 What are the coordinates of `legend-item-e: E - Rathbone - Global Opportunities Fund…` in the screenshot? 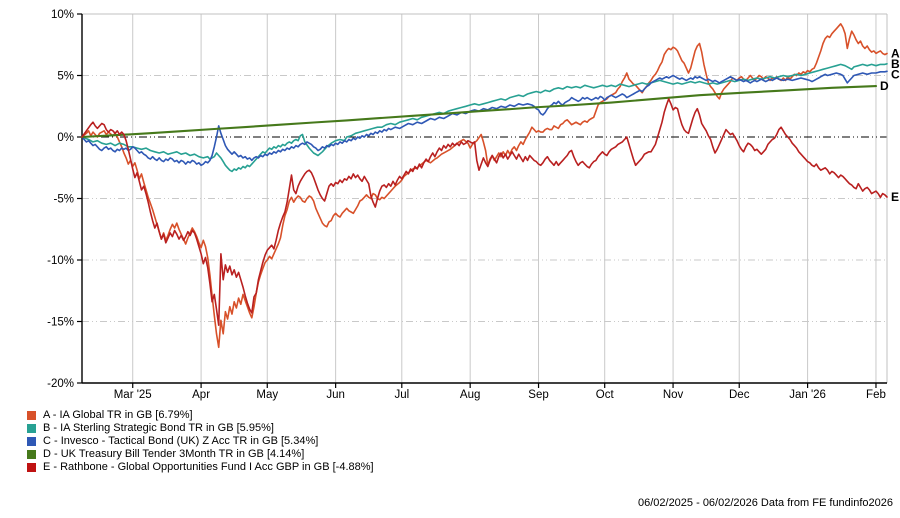 It's located at (200, 467).